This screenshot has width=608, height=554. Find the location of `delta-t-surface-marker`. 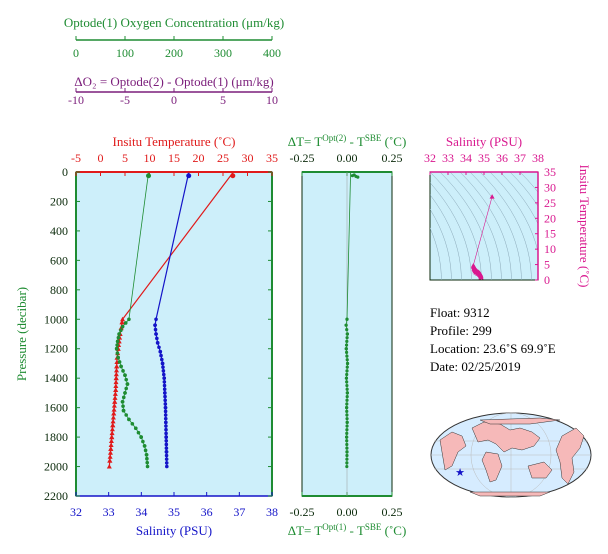

delta-t-surface-marker is located at coordinates (352, 176).